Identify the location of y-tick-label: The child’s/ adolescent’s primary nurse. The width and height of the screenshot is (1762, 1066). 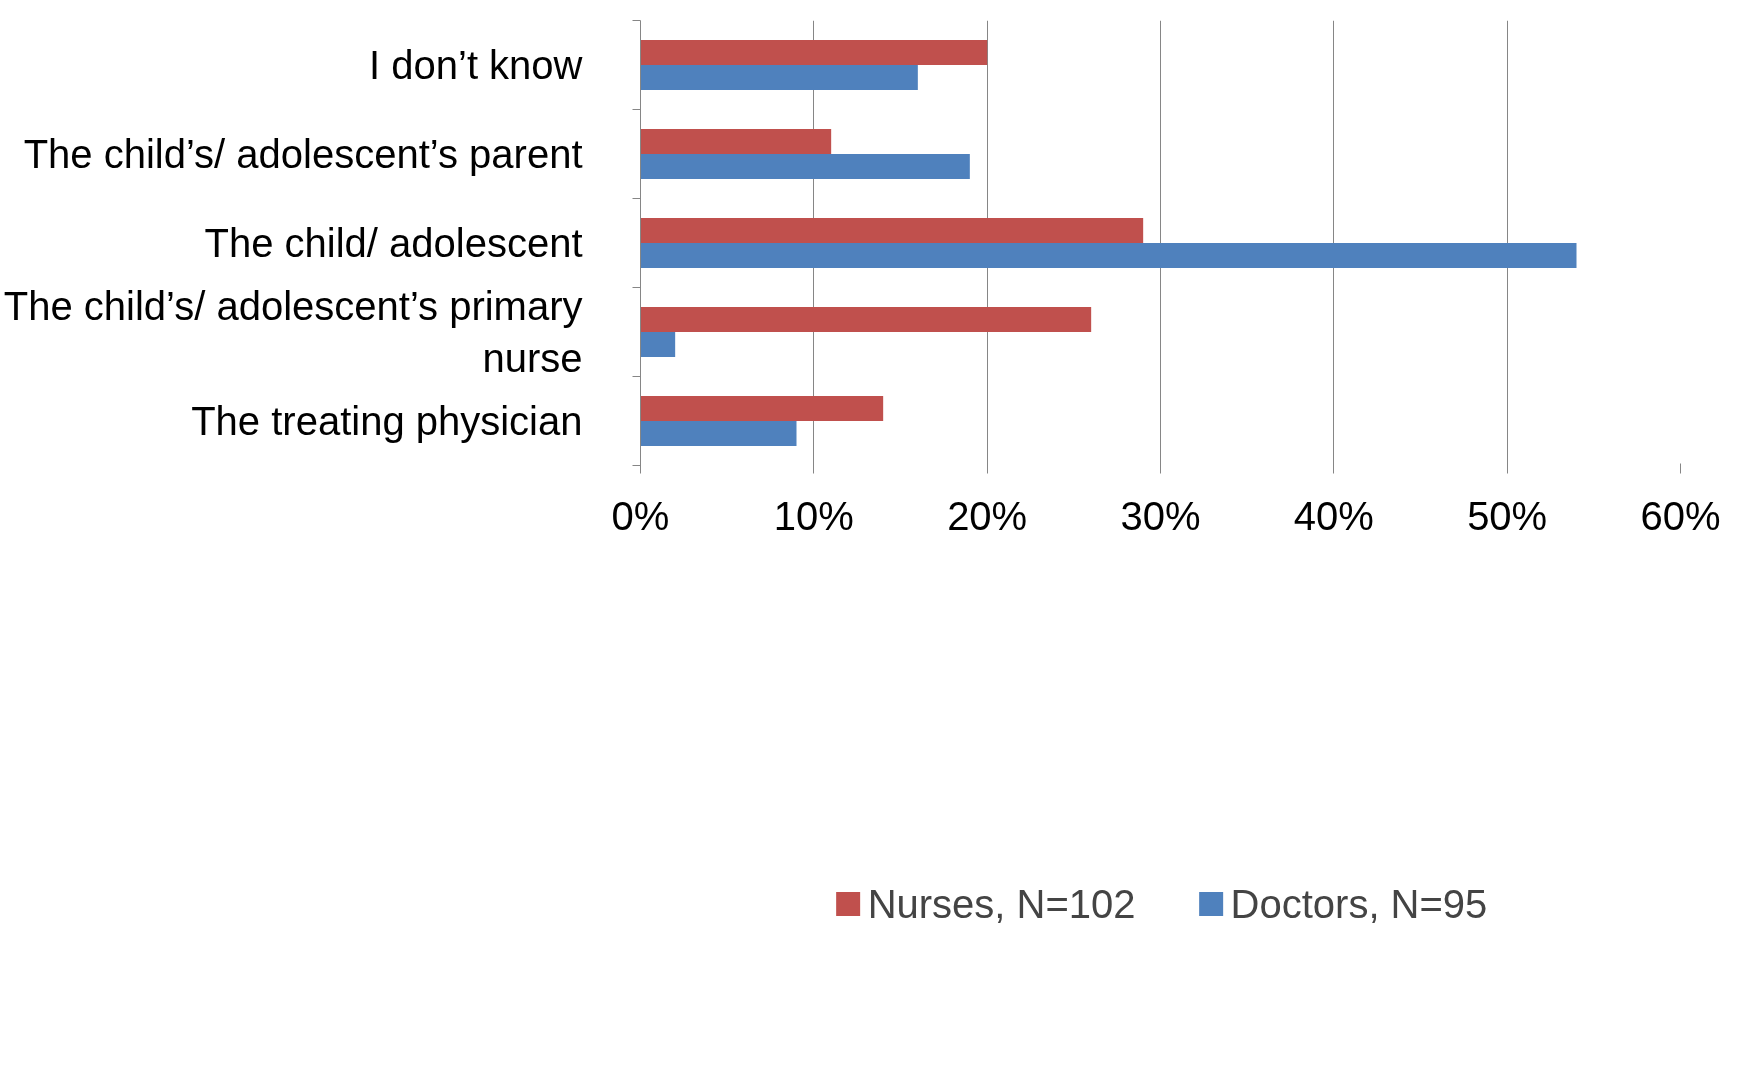
(293, 332).